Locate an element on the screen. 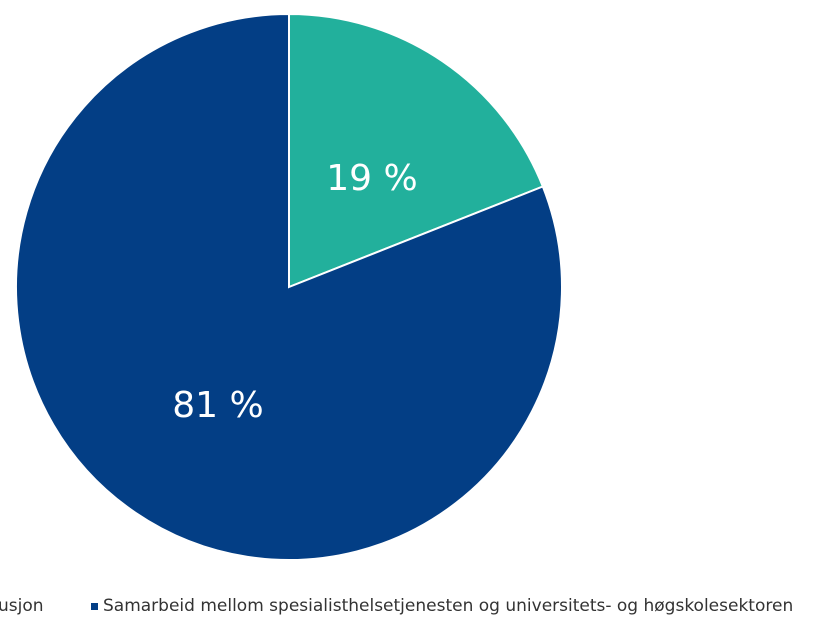  pie-slice-samarbeid is located at coordinates (416, 150).